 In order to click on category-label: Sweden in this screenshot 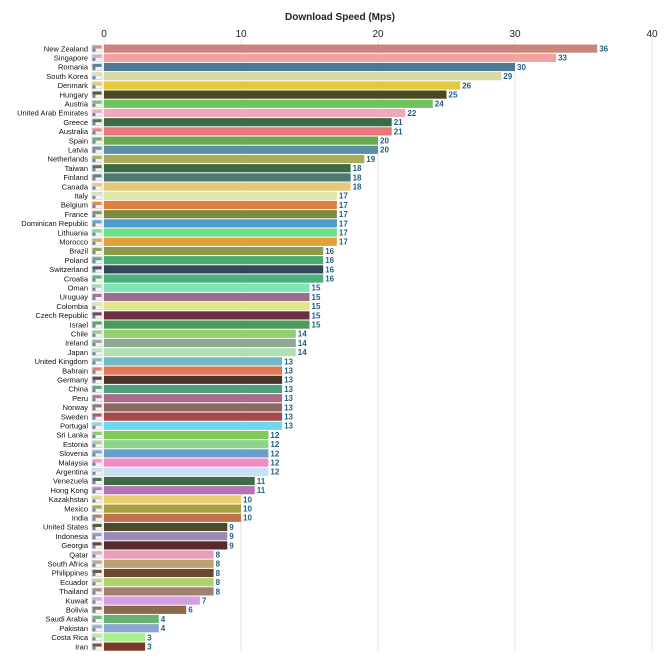, I will do `click(74, 416)`.